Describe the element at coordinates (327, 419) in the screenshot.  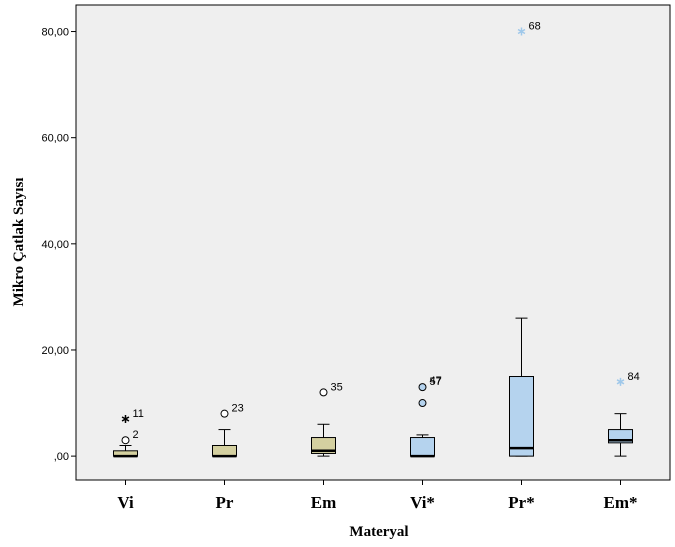
I see `box-Em: 35` at that location.